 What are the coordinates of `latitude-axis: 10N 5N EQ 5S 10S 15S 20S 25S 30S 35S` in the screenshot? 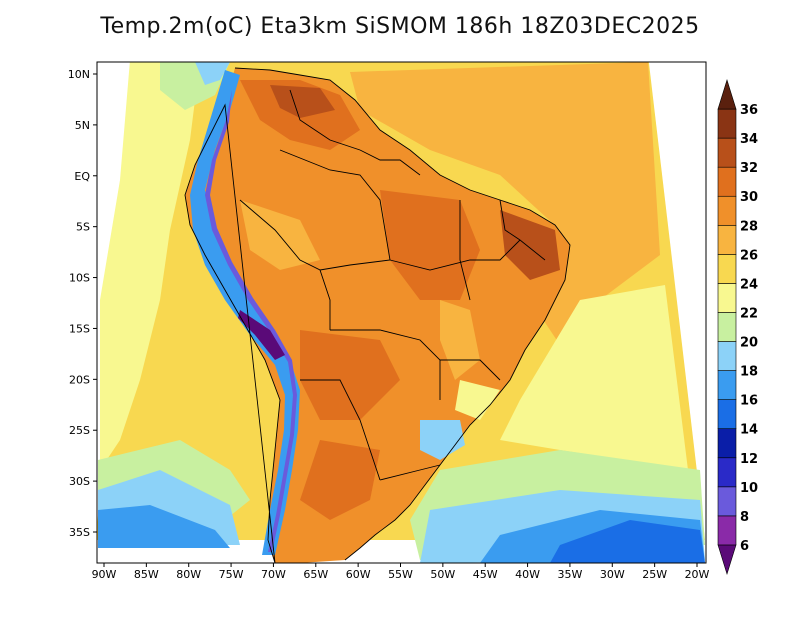 It's located at (82, 303).